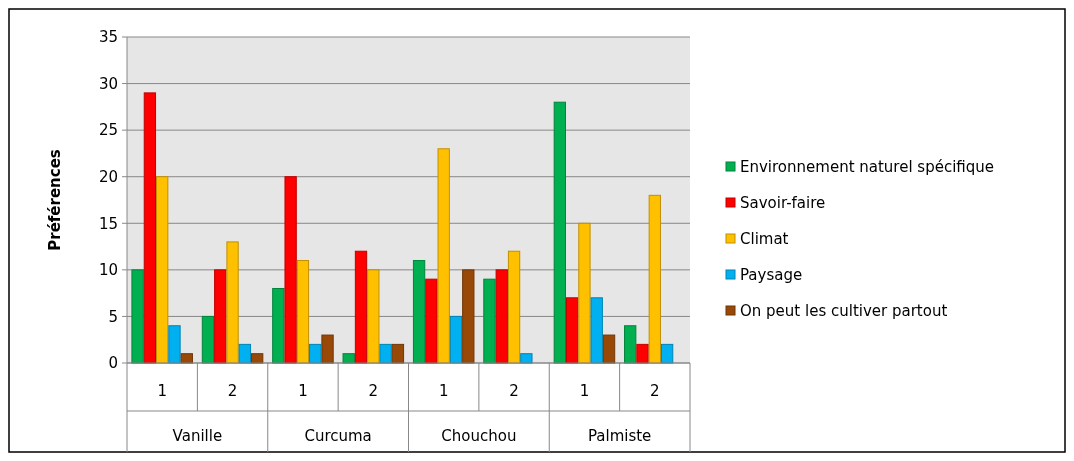 This screenshot has height=461, width=1074. Describe the element at coordinates (113, 316) in the screenshot. I see `y-tick-label: 5` at that location.